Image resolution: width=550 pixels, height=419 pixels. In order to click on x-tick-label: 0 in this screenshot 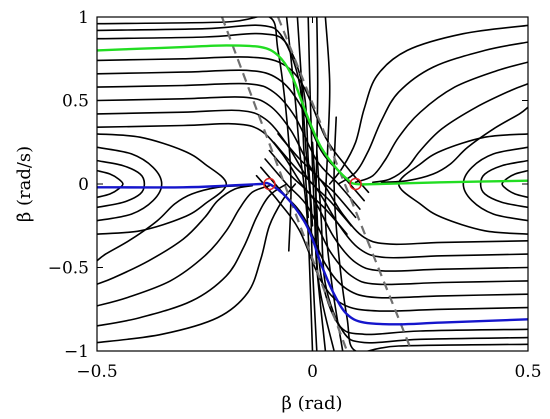, I will do `click(312, 372)`.